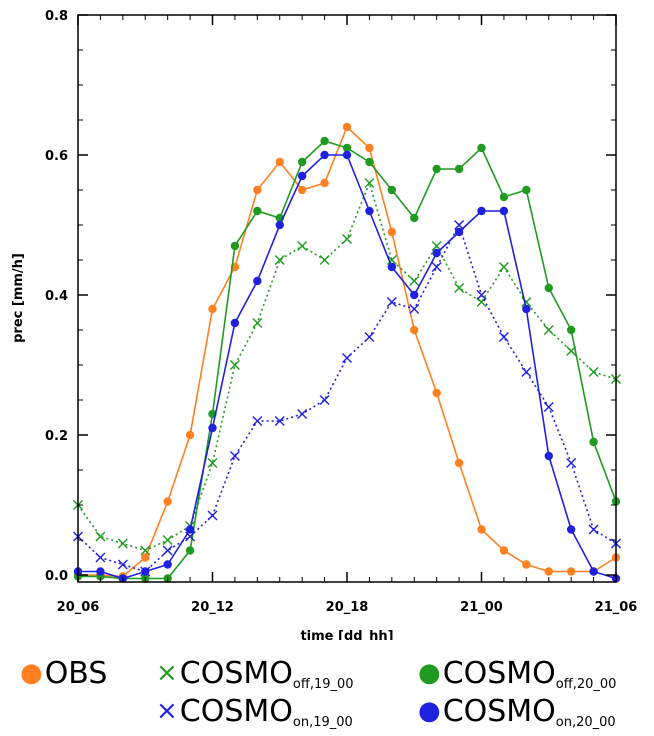 The image size is (654, 736). Describe the element at coordinates (56, 16) in the screenshot. I see `y-tick-label: 0.8` at that location.